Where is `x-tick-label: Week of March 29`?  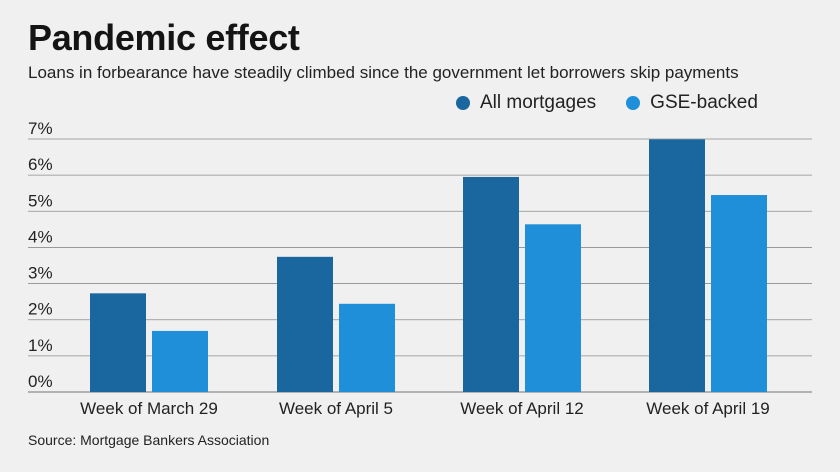
x-tick-label: Week of March 29 is located at coordinates (149, 408).